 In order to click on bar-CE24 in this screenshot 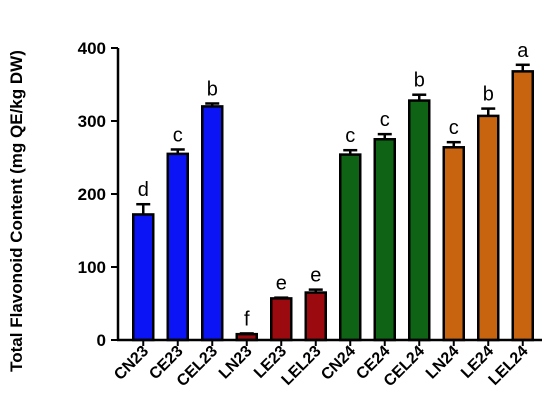, I will do `click(384, 240)`.